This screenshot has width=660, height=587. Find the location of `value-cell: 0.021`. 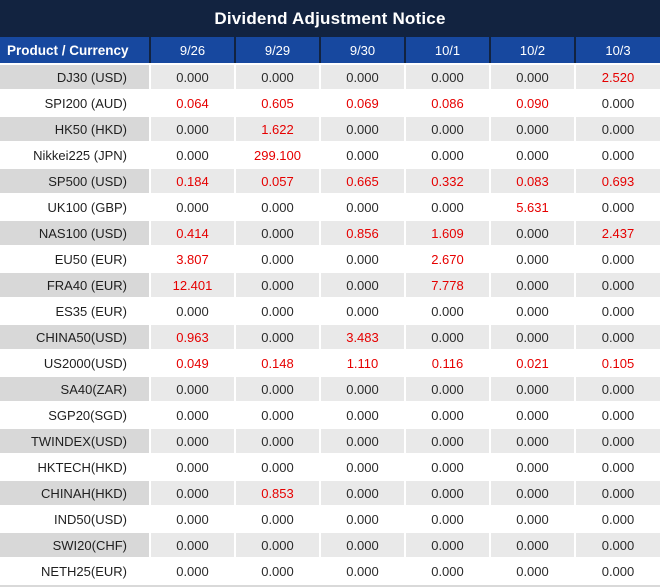

value-cell: 0.021 is located at coordinates (532, 363).